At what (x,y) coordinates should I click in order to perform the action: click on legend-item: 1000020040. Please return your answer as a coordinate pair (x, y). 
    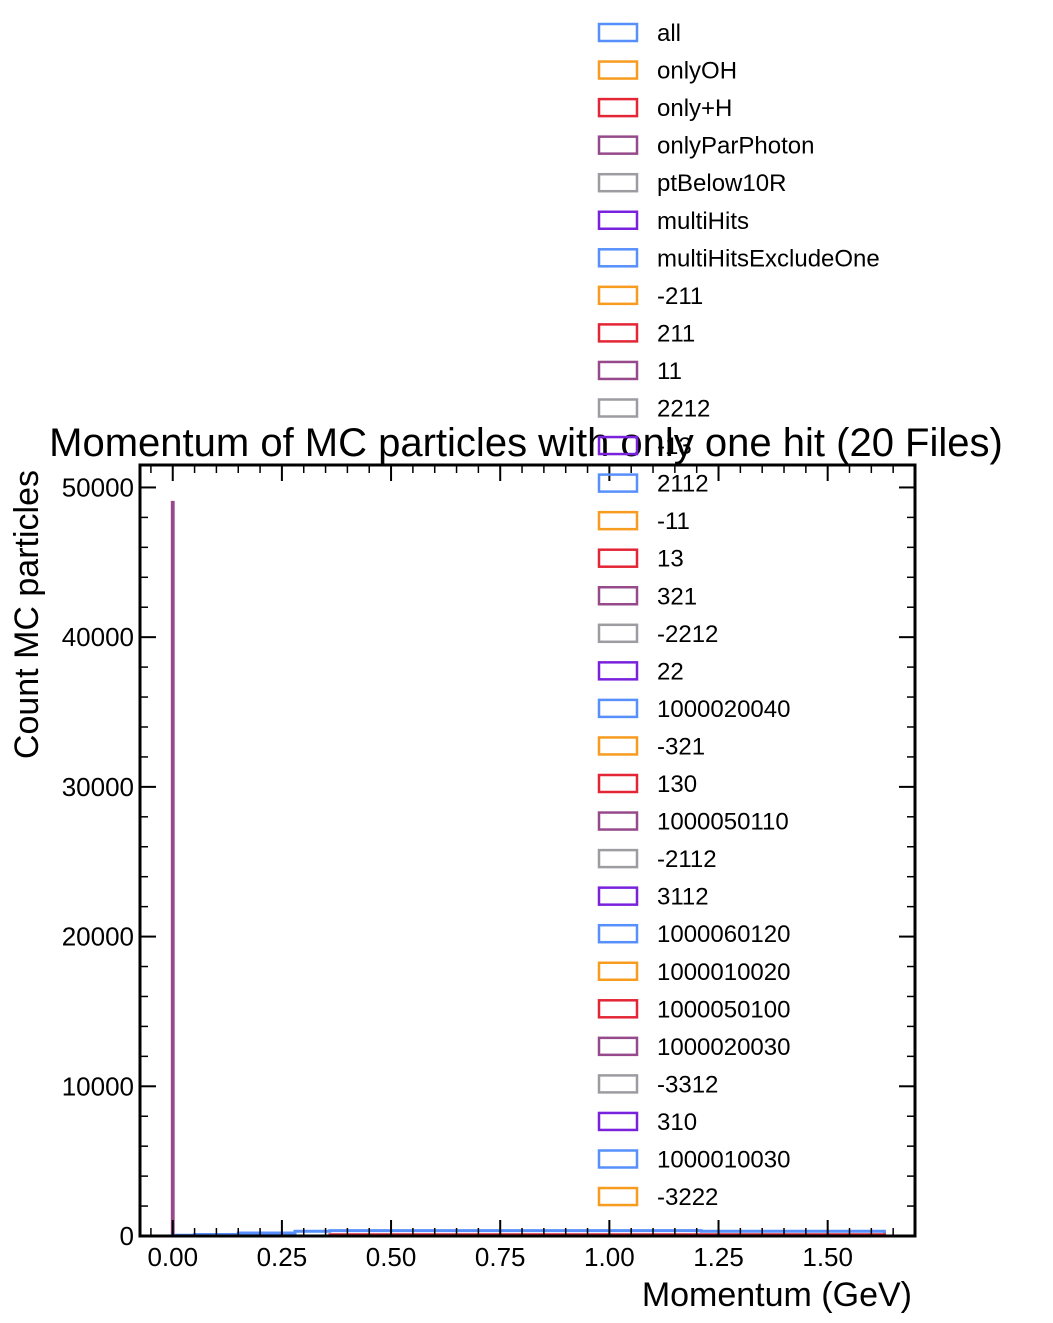
    Looking at the image, I should click on (693, 709).